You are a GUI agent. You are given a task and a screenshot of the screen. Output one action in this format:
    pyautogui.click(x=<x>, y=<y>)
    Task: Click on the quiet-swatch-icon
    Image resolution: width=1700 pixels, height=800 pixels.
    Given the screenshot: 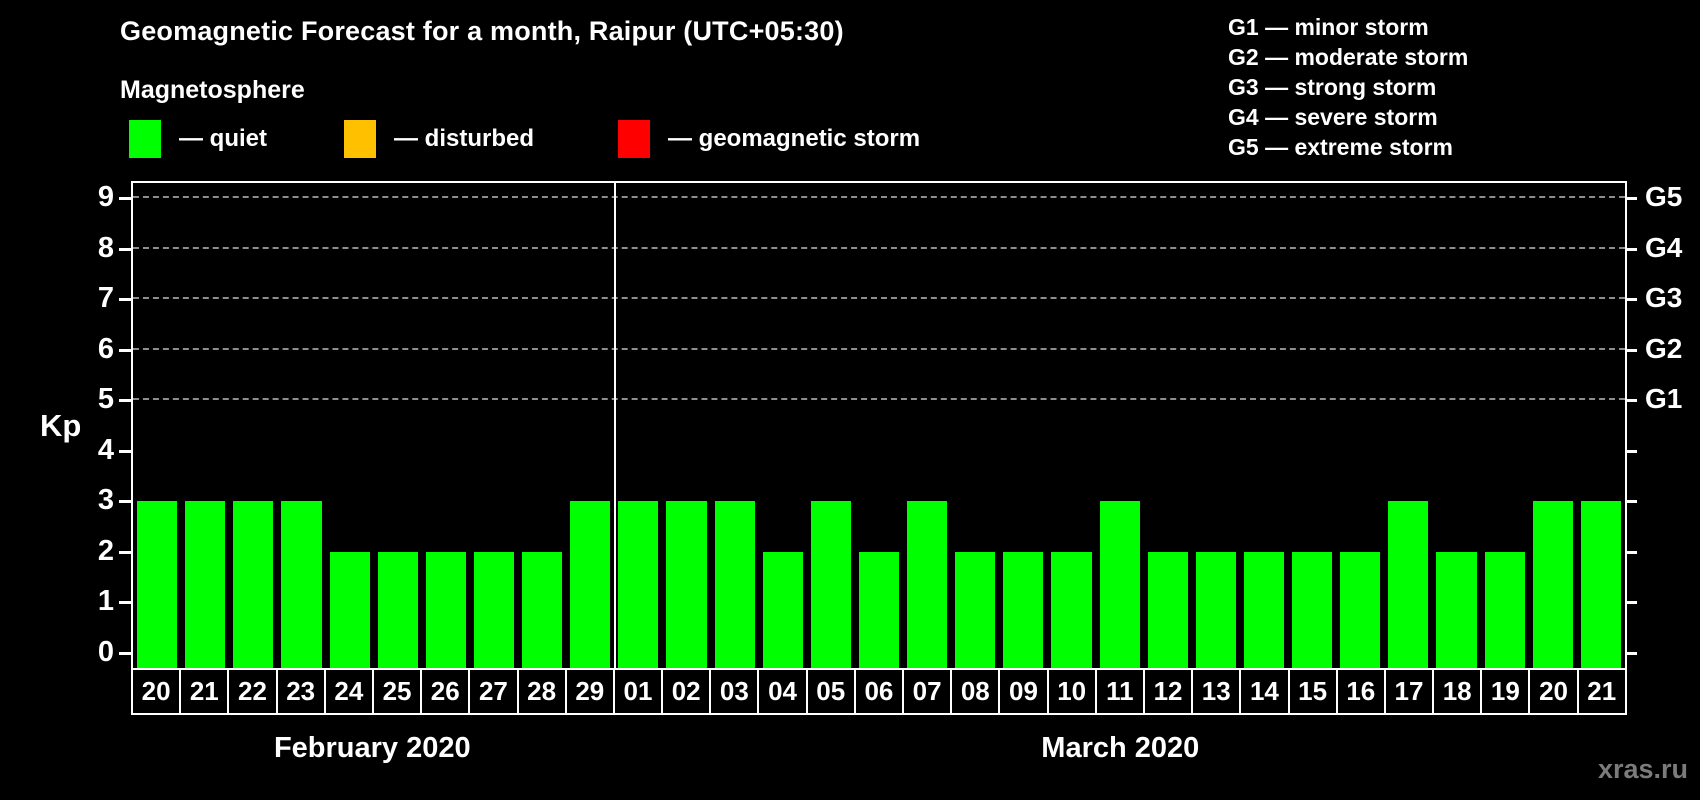 What is the action you would take?
    pyautogui.click(x=145, y=139)
    